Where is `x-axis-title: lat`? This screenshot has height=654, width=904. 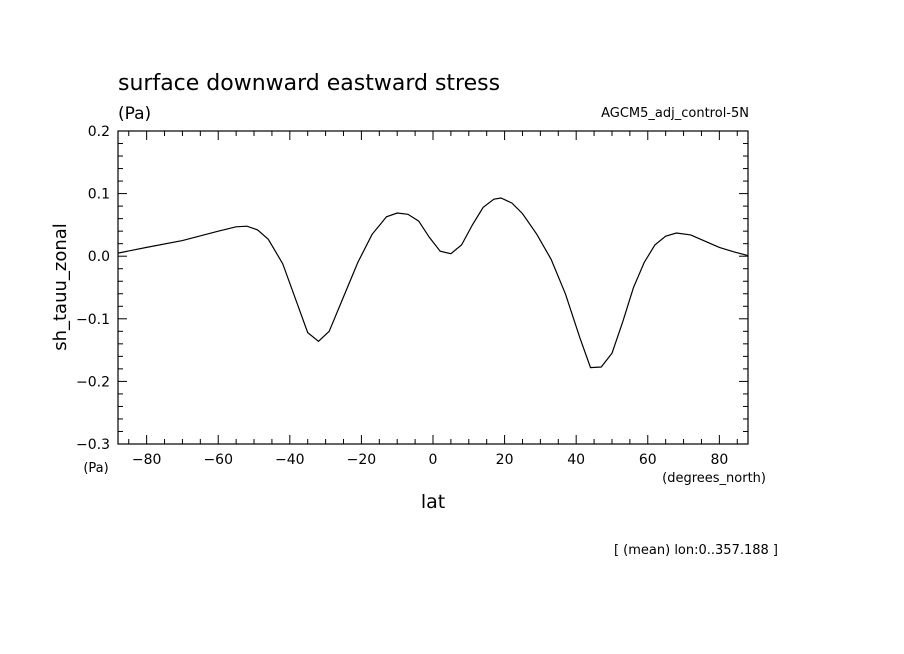
x-axis-title: lat is located at coordinates (433, 502).